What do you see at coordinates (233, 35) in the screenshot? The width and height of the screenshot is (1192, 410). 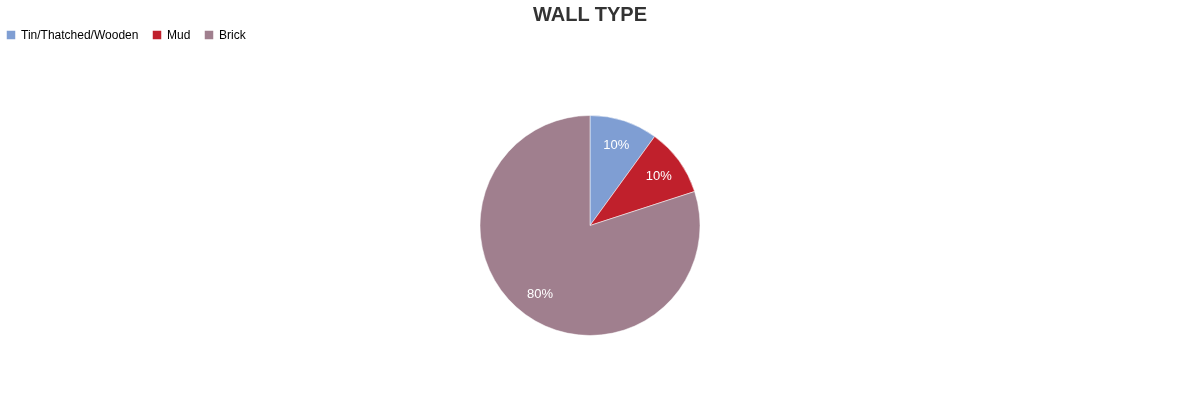 I see `legend-label: Brick` at bounding box center [233, 35].